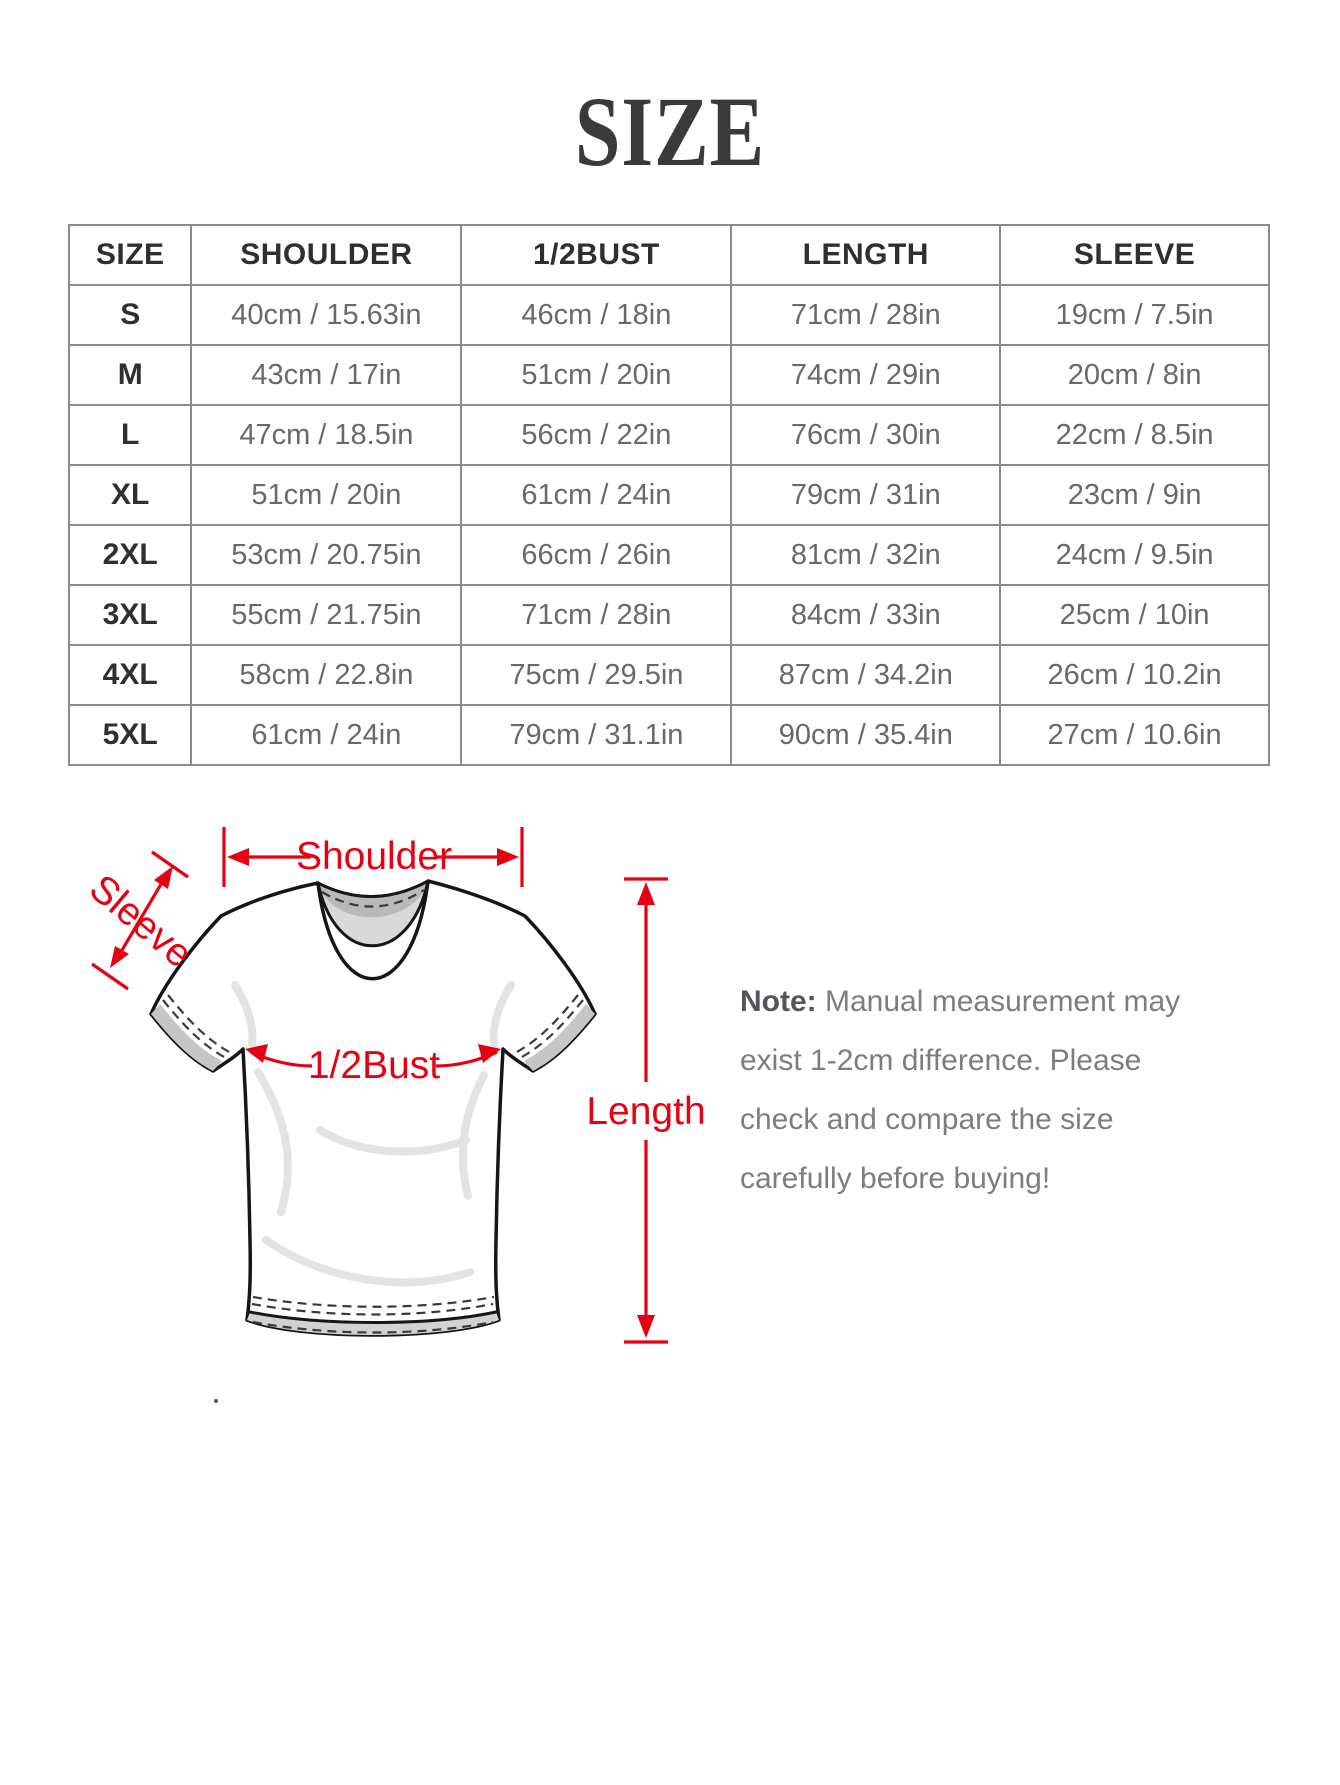 This screenshot has width=1340, height=1785. What do you see at coordinates (998, 1001) in the screenshot?
I see `note-line1-text: Manual measurement may` at bounding box center [998, 1001].